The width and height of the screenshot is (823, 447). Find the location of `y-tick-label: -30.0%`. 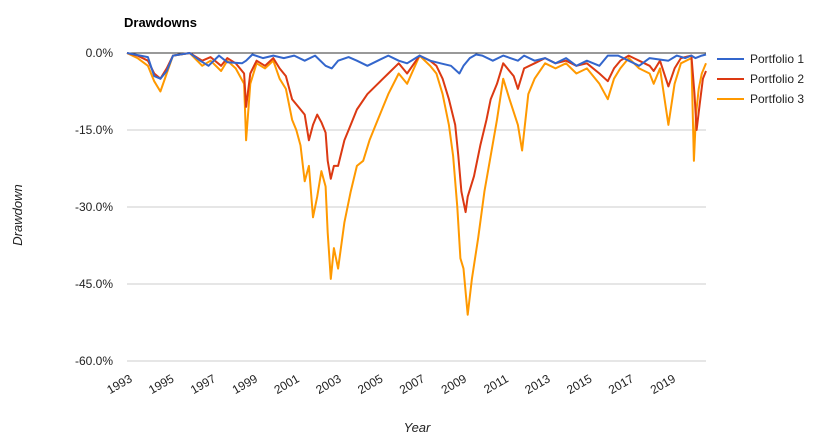

y-tick-label: -30.0% is located at coordinates (94, 207).